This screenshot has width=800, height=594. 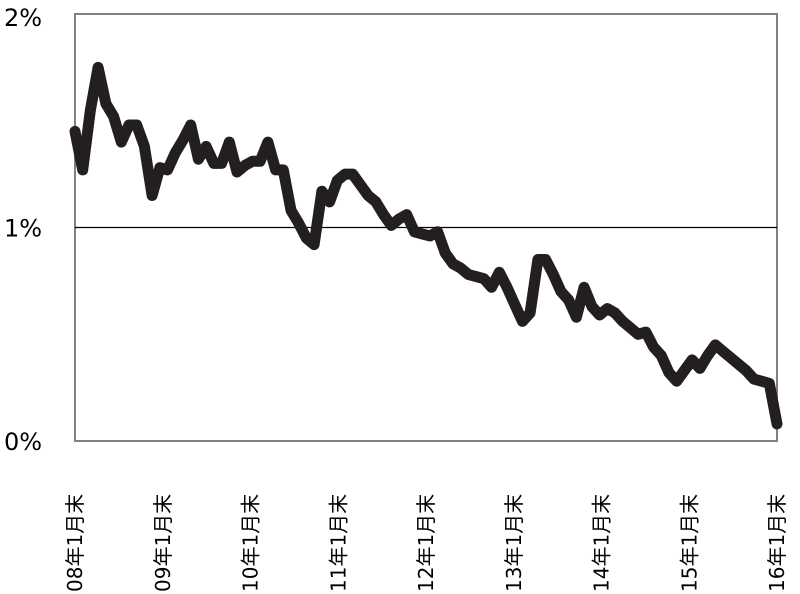 I want to click on x-tick-label: 12年1月末, so click(x=426, y=543).